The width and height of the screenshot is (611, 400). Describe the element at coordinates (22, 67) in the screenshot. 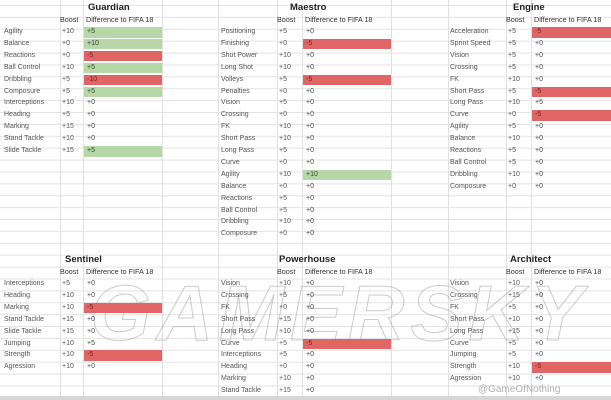

I see `attribute-label: Ball Control` at that location.